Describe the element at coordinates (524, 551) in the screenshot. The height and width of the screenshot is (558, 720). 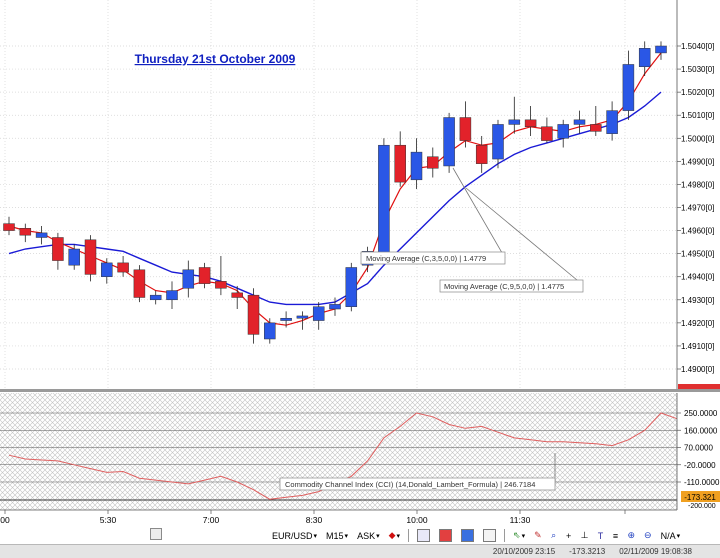
I see `status-time: 20/10/2009 23:15` at that location.